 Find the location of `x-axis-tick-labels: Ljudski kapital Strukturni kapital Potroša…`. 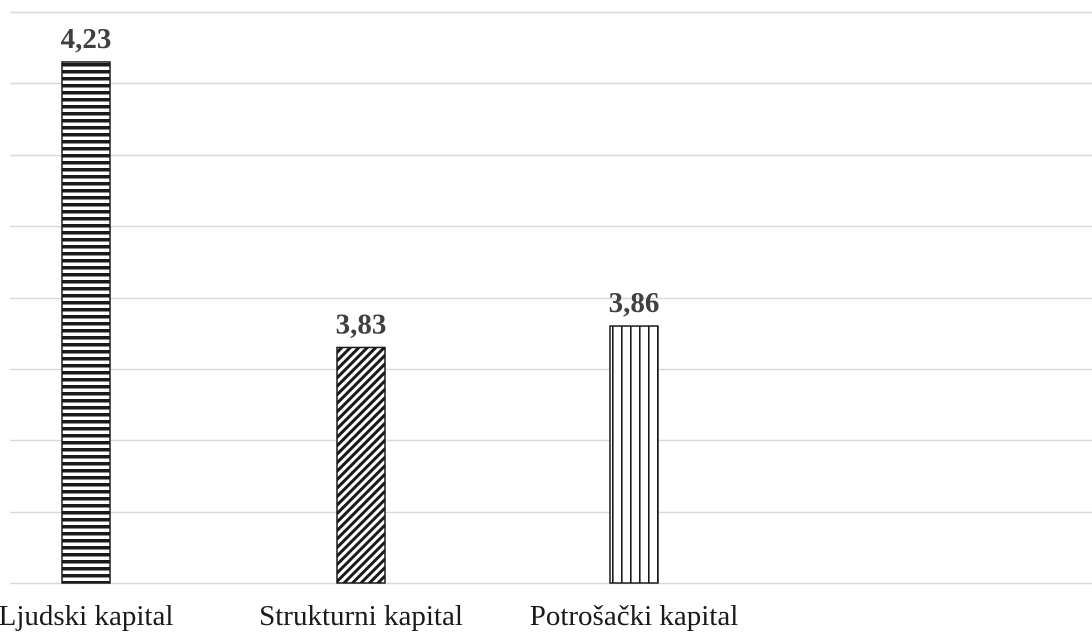

x-axis-tick-labels: Ljudski kapital Strukturni kapital Potroša… is located at coordinates (369, 616).